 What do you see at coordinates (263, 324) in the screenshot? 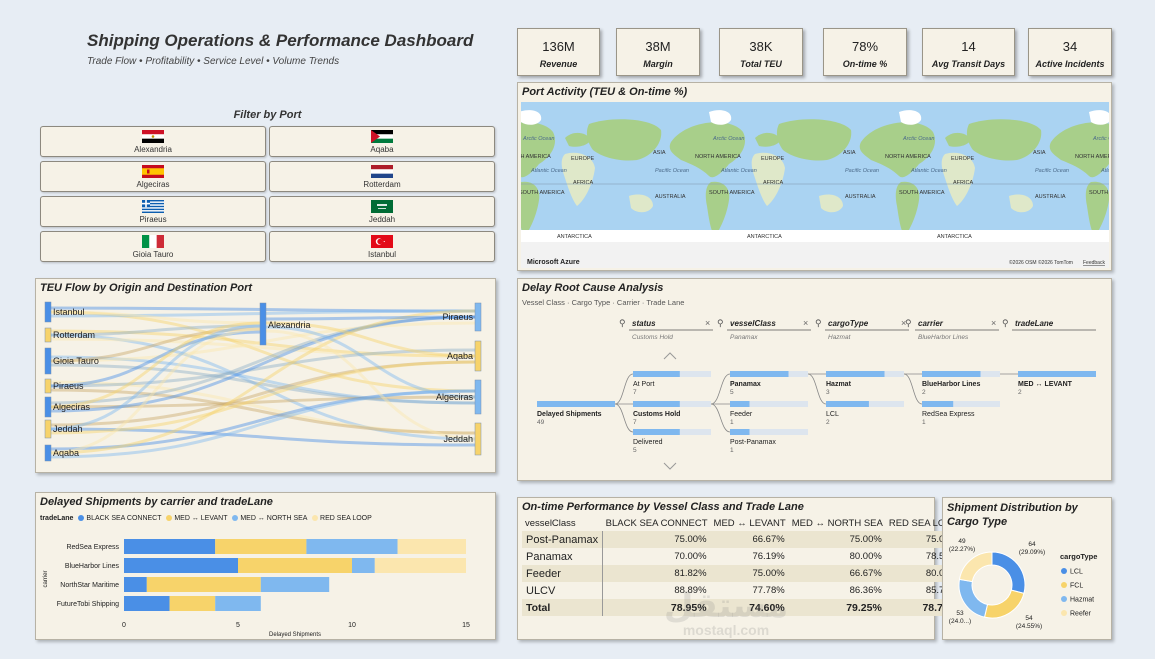
I see `sankey-node-middle` at bounding box center [263, 324].